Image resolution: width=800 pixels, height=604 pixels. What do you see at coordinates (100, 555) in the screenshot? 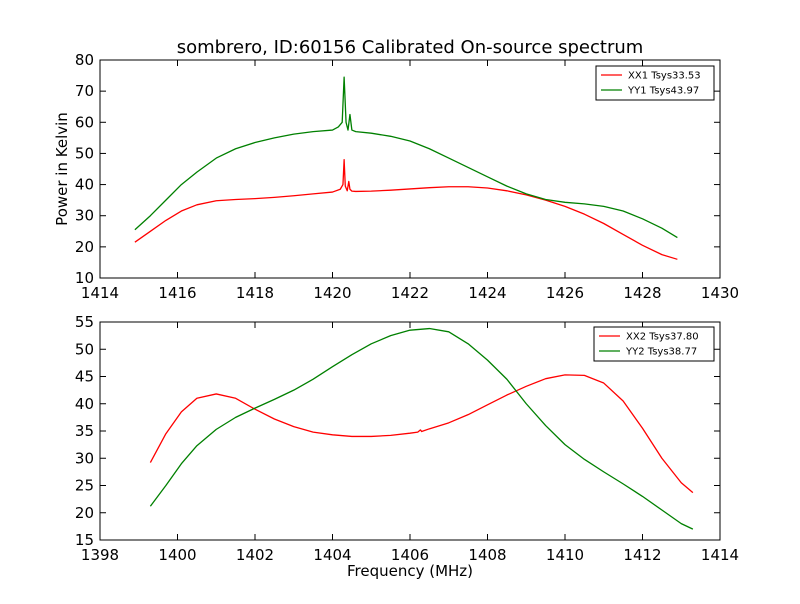
I see `x-tick-label: 1398` at bounding box center [100, 555].